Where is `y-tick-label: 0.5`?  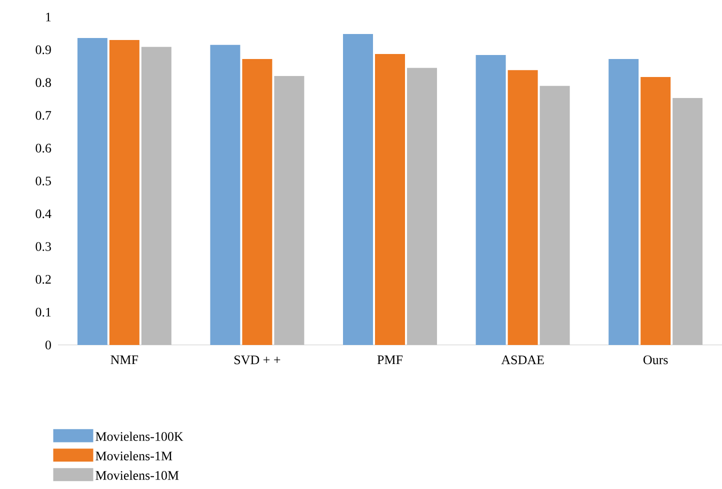
y-tick-label: 0.5 is located at coordinates (43, 181).